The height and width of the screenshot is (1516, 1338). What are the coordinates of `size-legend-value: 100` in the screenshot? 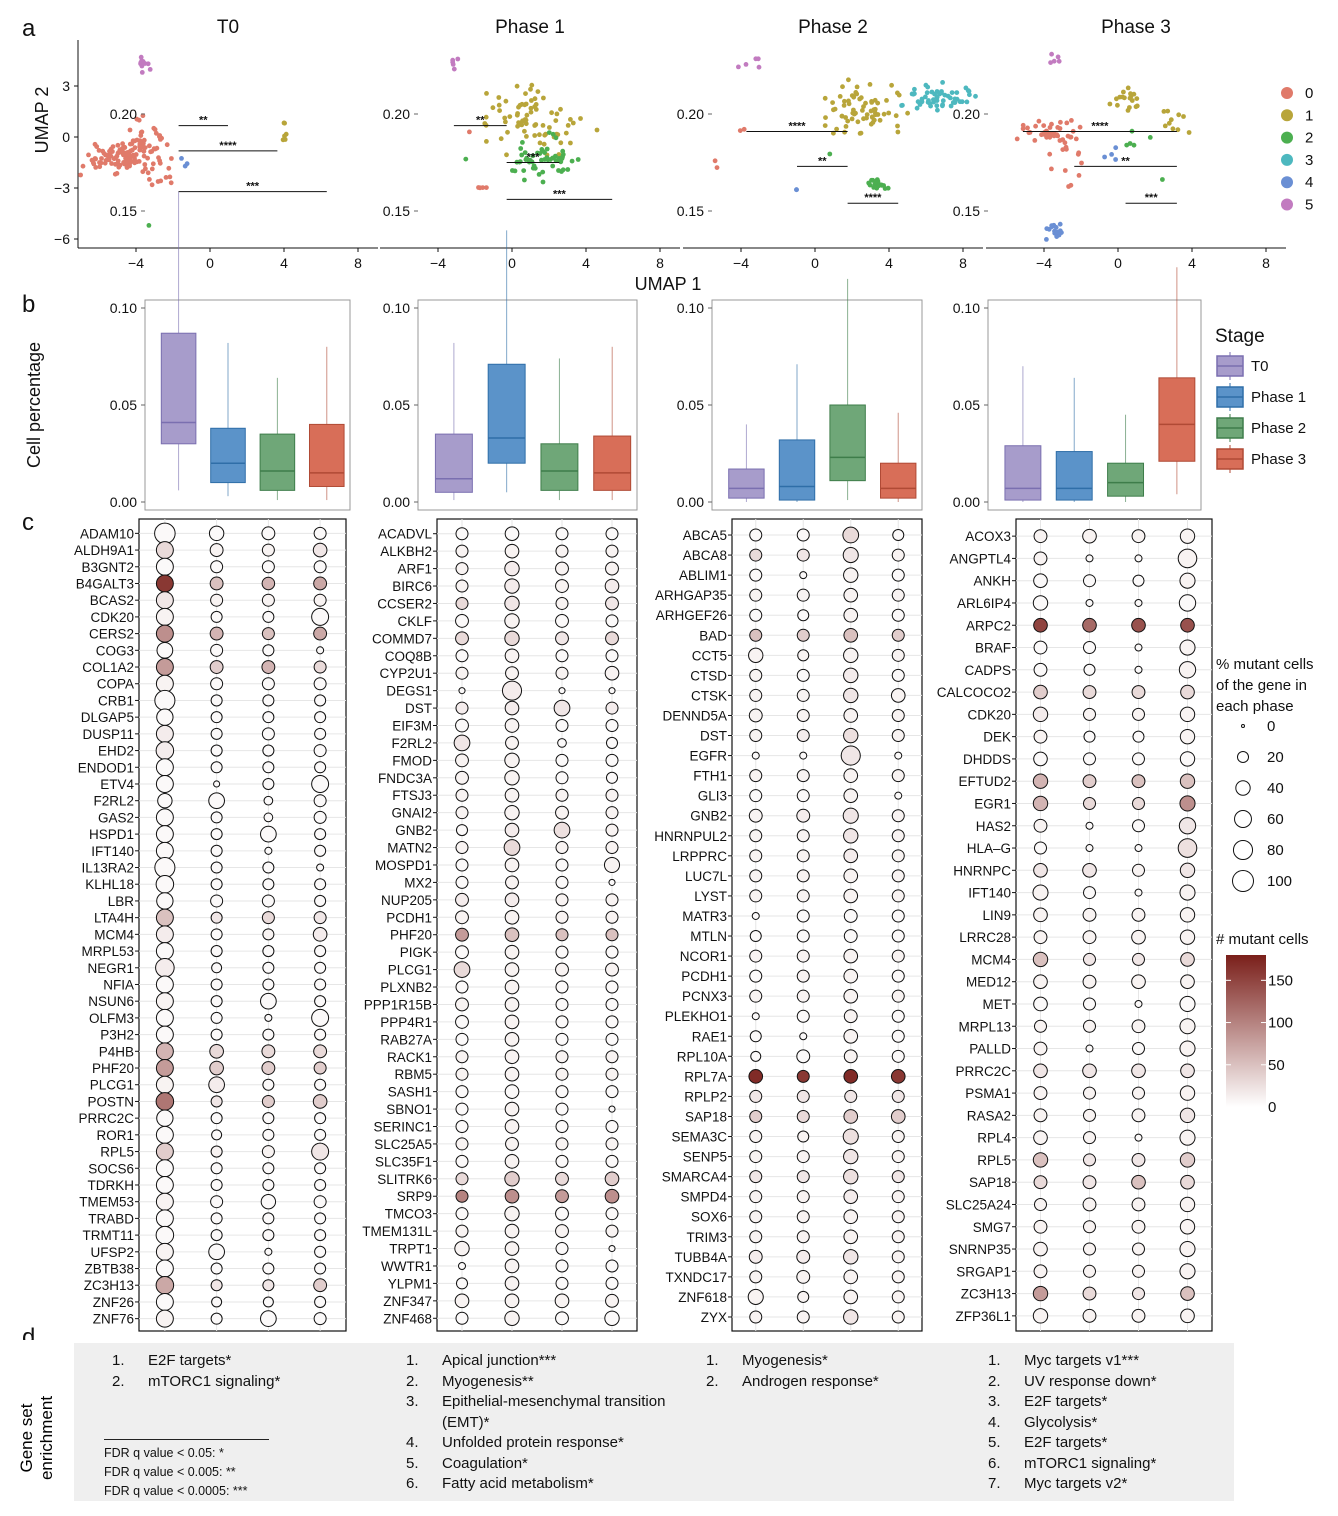 It's located at (1279, 881).